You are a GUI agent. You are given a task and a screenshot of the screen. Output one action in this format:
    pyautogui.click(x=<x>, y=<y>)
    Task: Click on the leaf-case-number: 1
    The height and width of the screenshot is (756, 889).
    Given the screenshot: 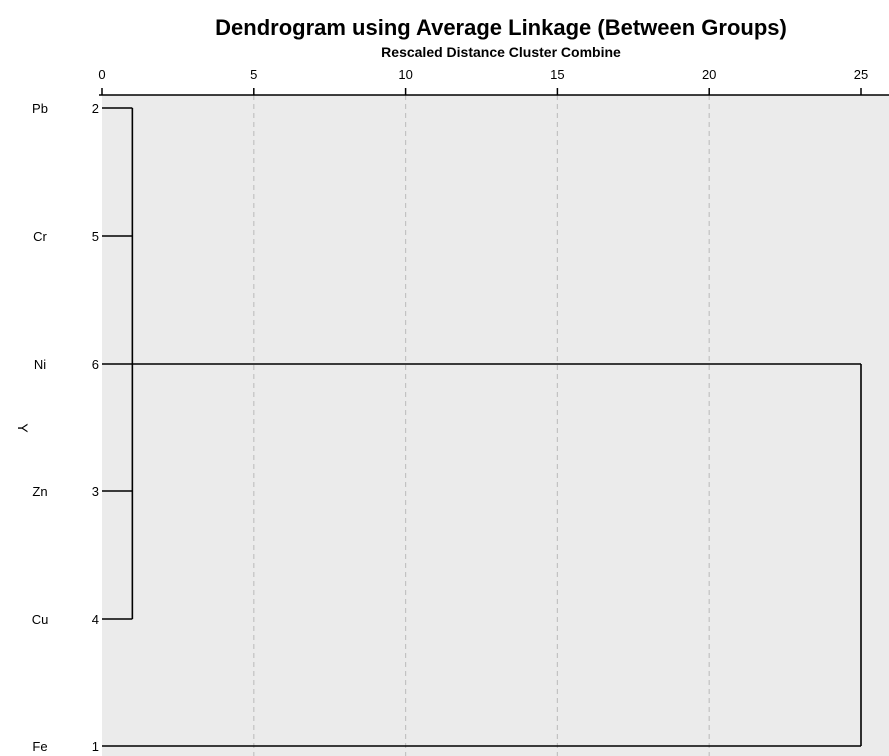 What is the action you would take?
    pyautogui.click(x=95, y=746)
    